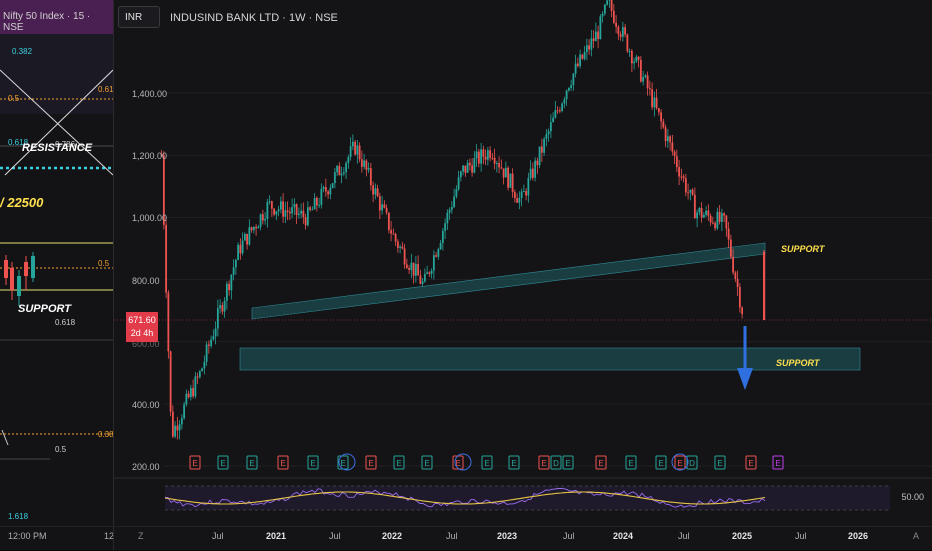 Image resolution: width=932 pixels, height=551 pixels. What do you see at coordinates (745, 379) in the screenshot?
I see `down-arrow-head` at bounding box center [745, 379].